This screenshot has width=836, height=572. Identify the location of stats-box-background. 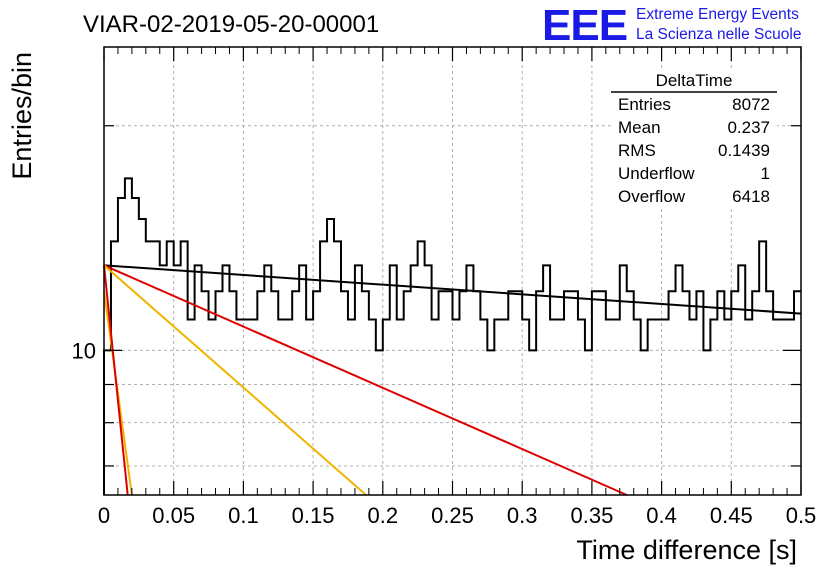
(694, 140).